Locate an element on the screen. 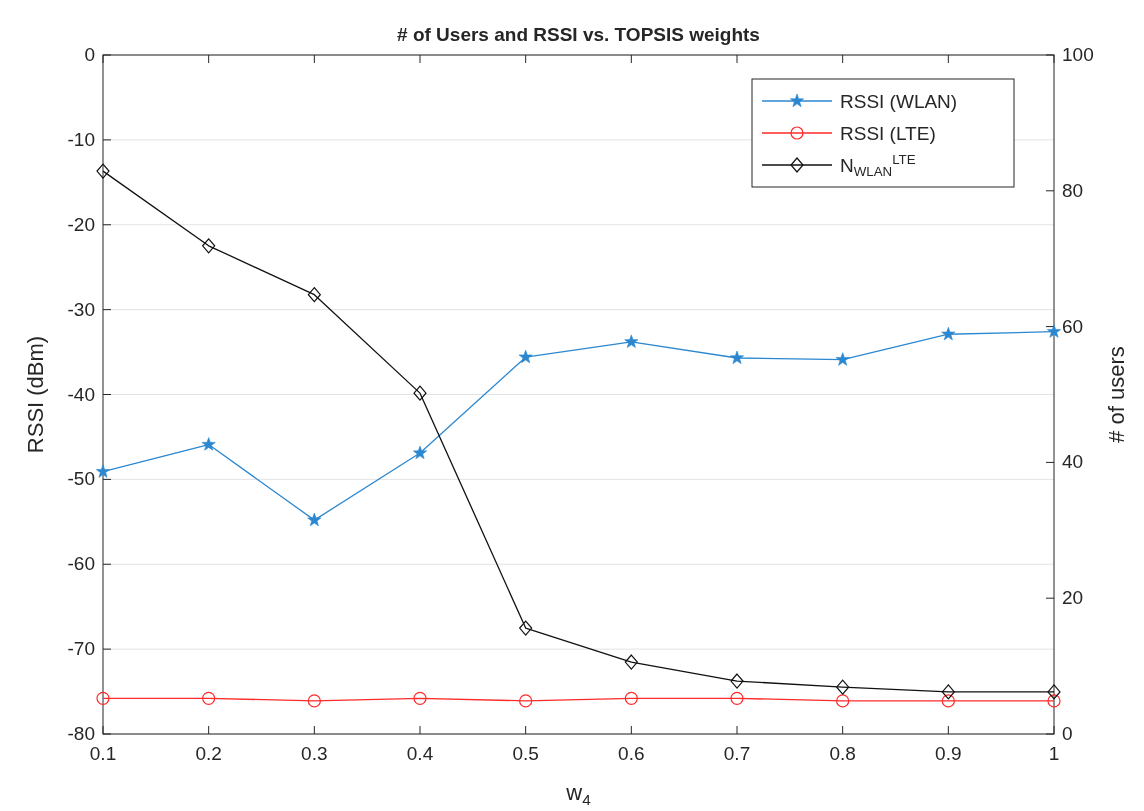 This screenshot has width=1144, height=811. y2-tick-label: 40 is located at coordinates (1073, 462).